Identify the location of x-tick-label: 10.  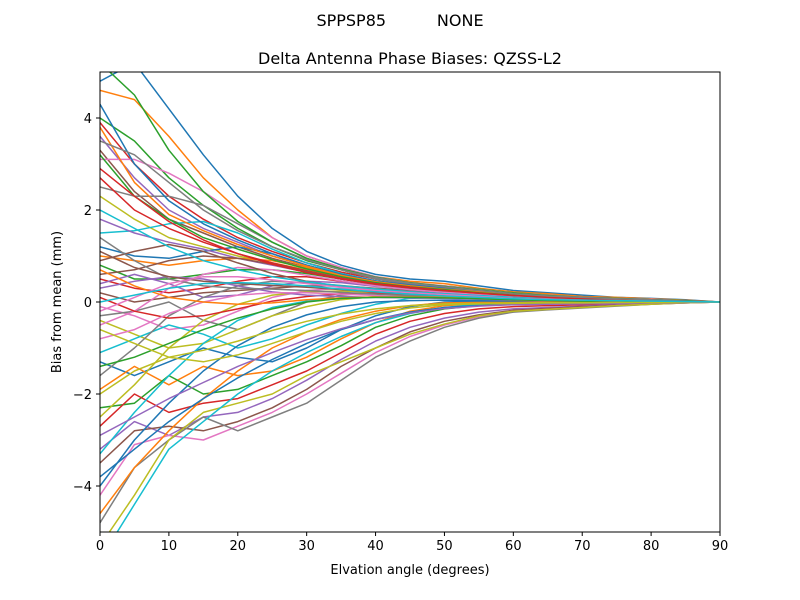
(169, 546).